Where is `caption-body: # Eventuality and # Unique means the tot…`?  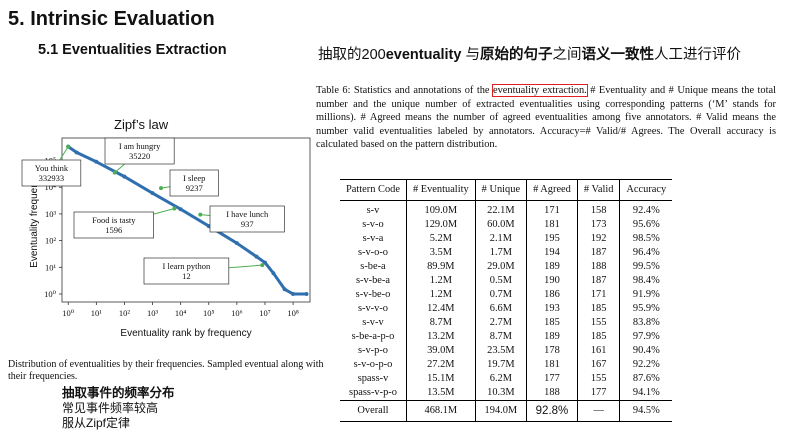
caption-body: # Eventuality and # Unique means the tot… is located at coordinates (546, 118).